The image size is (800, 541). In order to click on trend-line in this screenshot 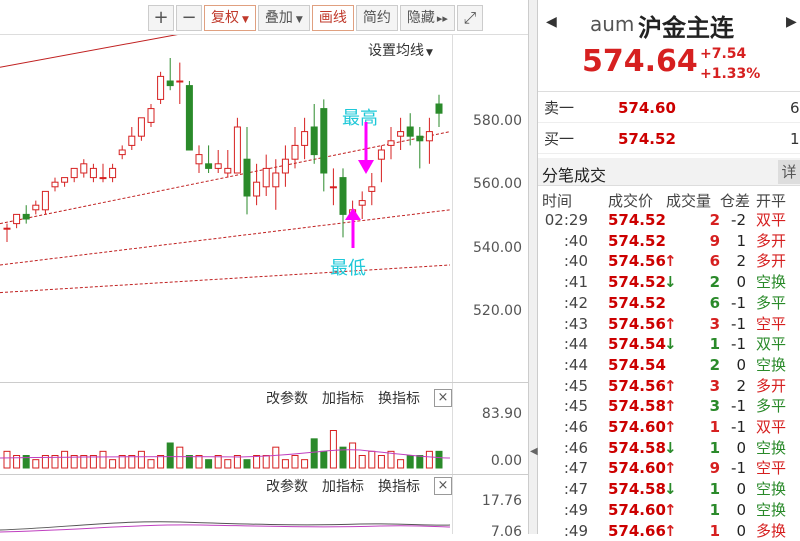, I will do `click(225, 237)`.